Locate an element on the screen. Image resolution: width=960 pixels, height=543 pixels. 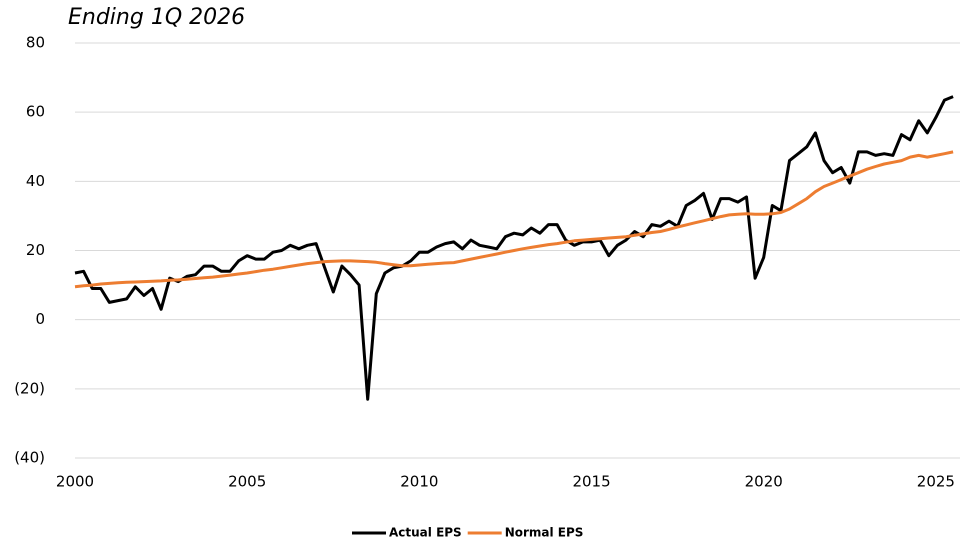
legend-label: Normal EPS is located at coordinates (544, 533).